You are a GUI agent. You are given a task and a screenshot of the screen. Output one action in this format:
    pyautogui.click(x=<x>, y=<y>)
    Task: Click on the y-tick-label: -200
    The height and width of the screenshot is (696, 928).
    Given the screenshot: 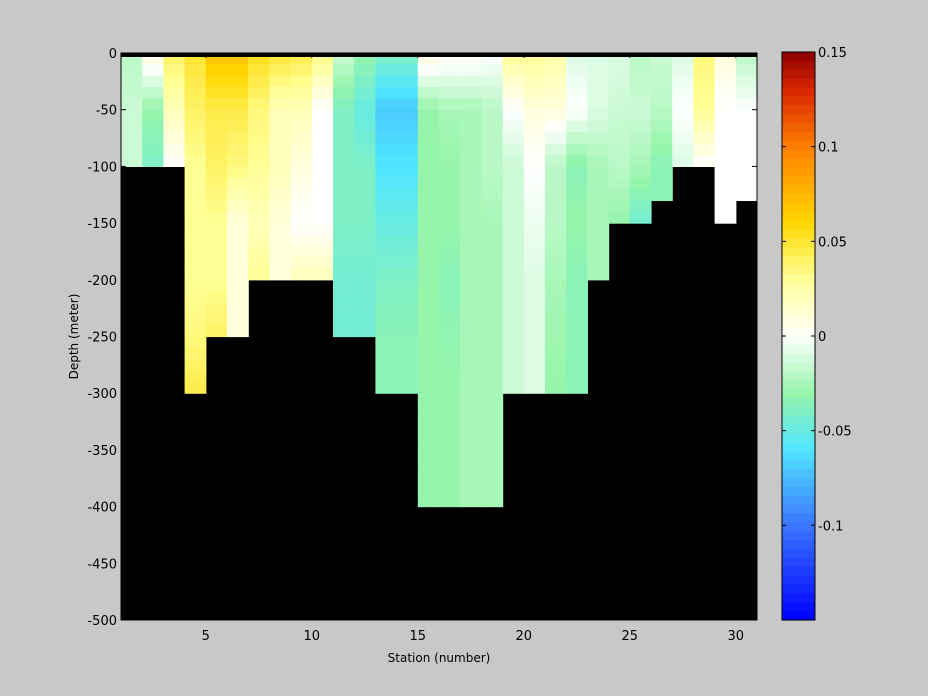 What is the action you would take?
    pyautogui.click(x=102, y=281)
    